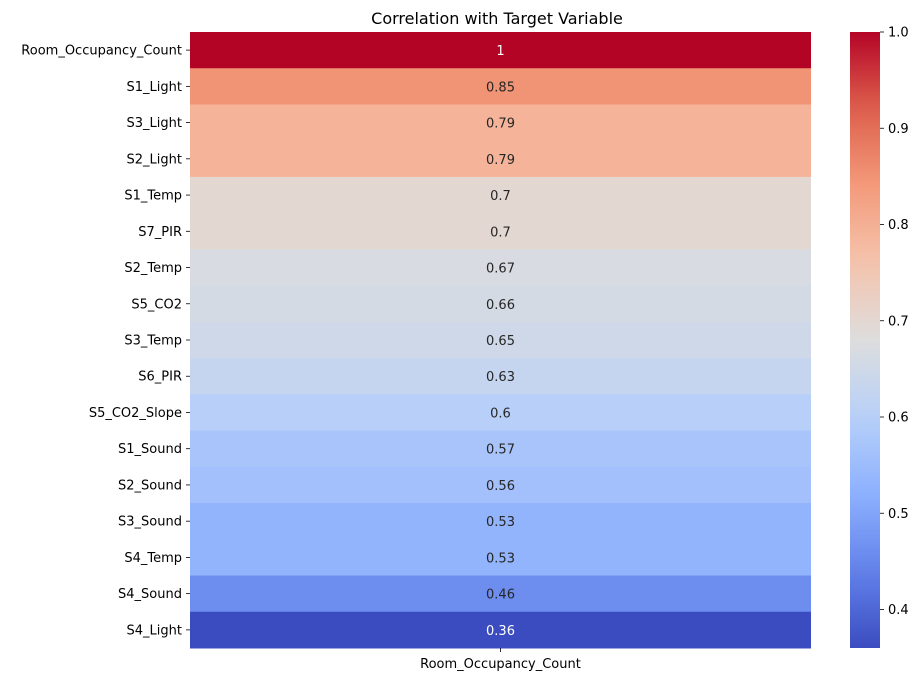 The height and width of the screenshot is (686, 922). Describe the element at coordinates (898, 225) in the screenshot. I see `colorbar-tick-label: 0.8` at that location.